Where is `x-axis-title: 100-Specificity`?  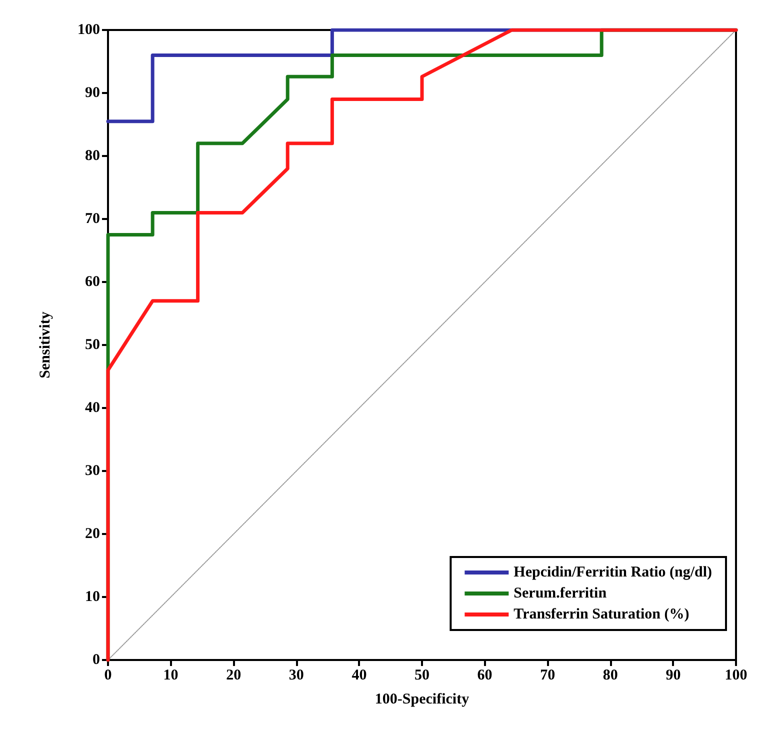
x-axis-title: 100-Specificity is located at coordinates (422, 700).